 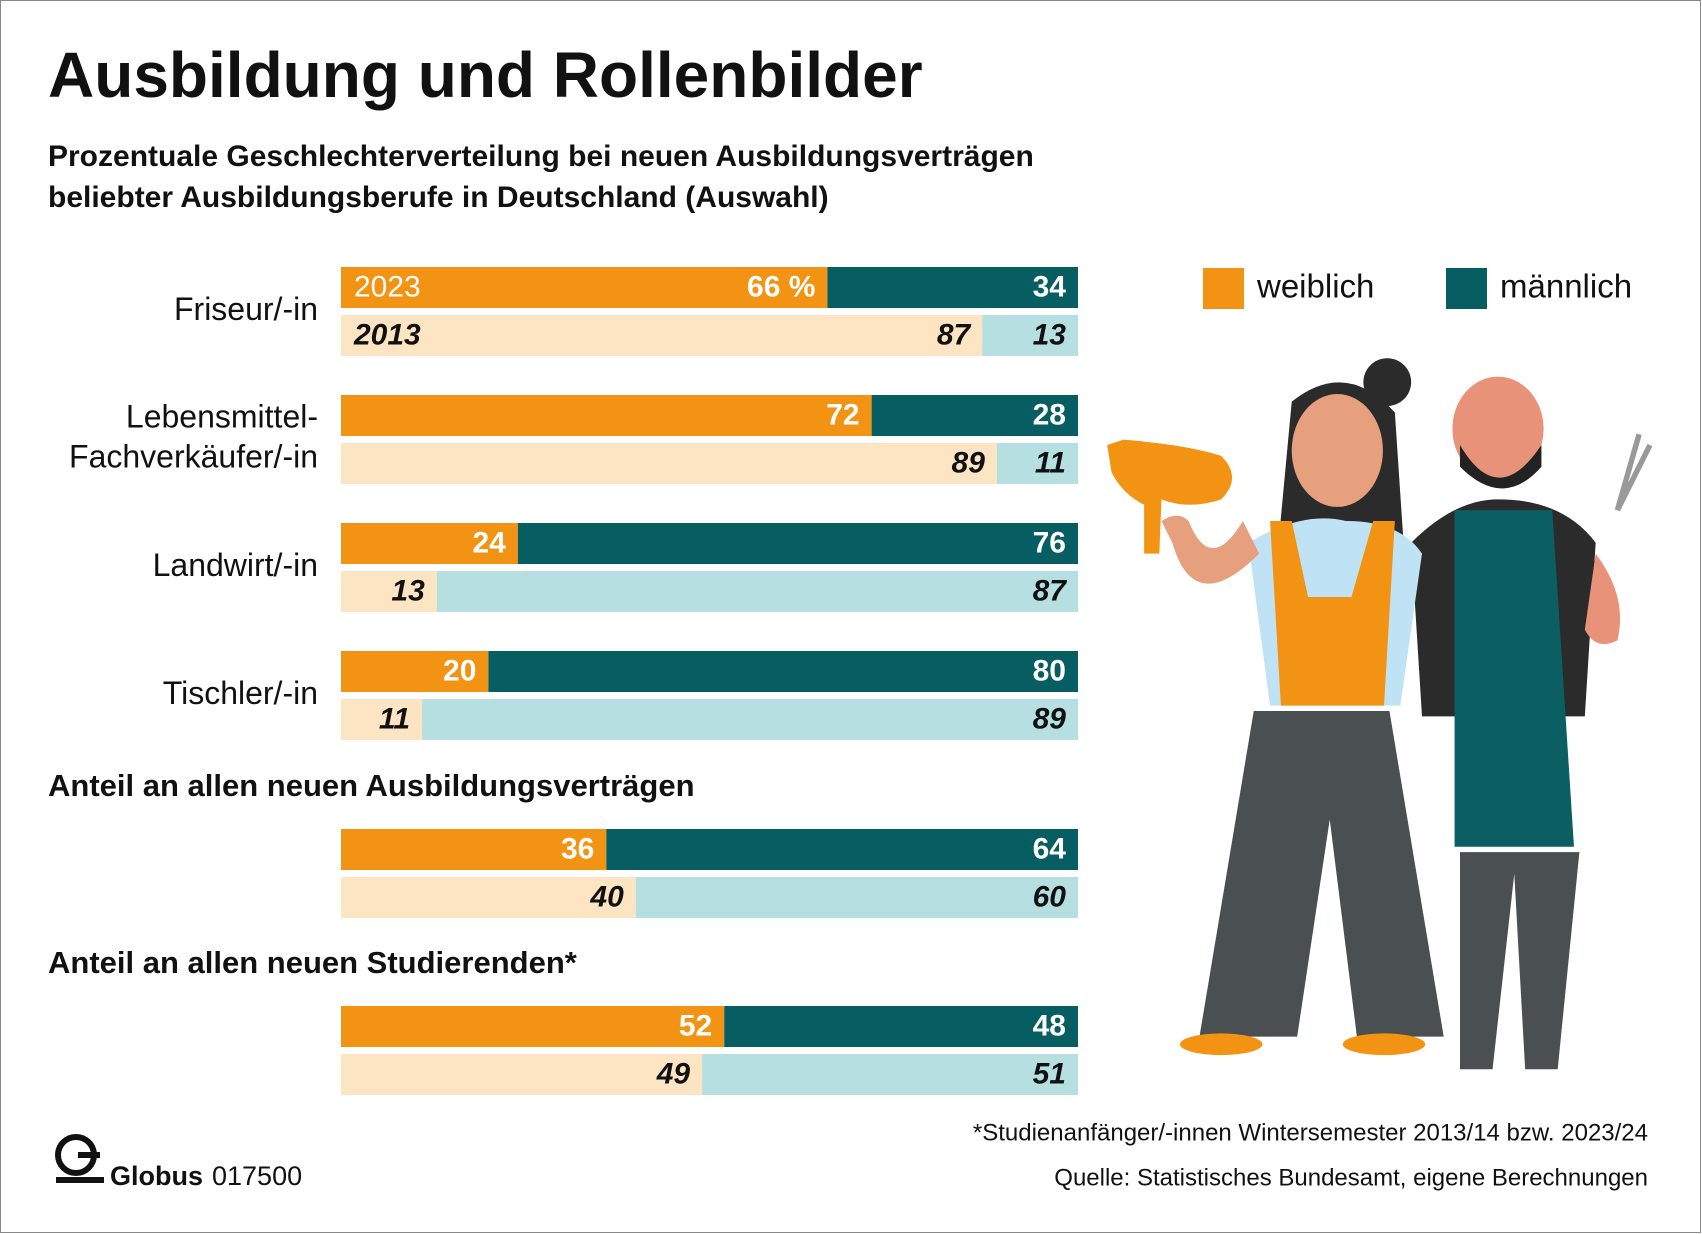 I want to click on brand: Globus, so click(x=156, y=1176).